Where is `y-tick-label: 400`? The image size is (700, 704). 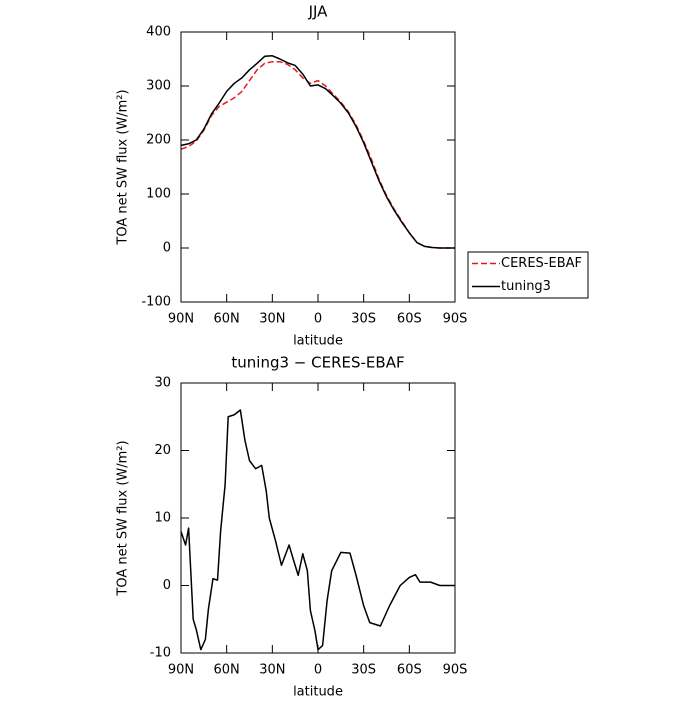
y-tick-label: 400 is located at coordinates (158, 32).